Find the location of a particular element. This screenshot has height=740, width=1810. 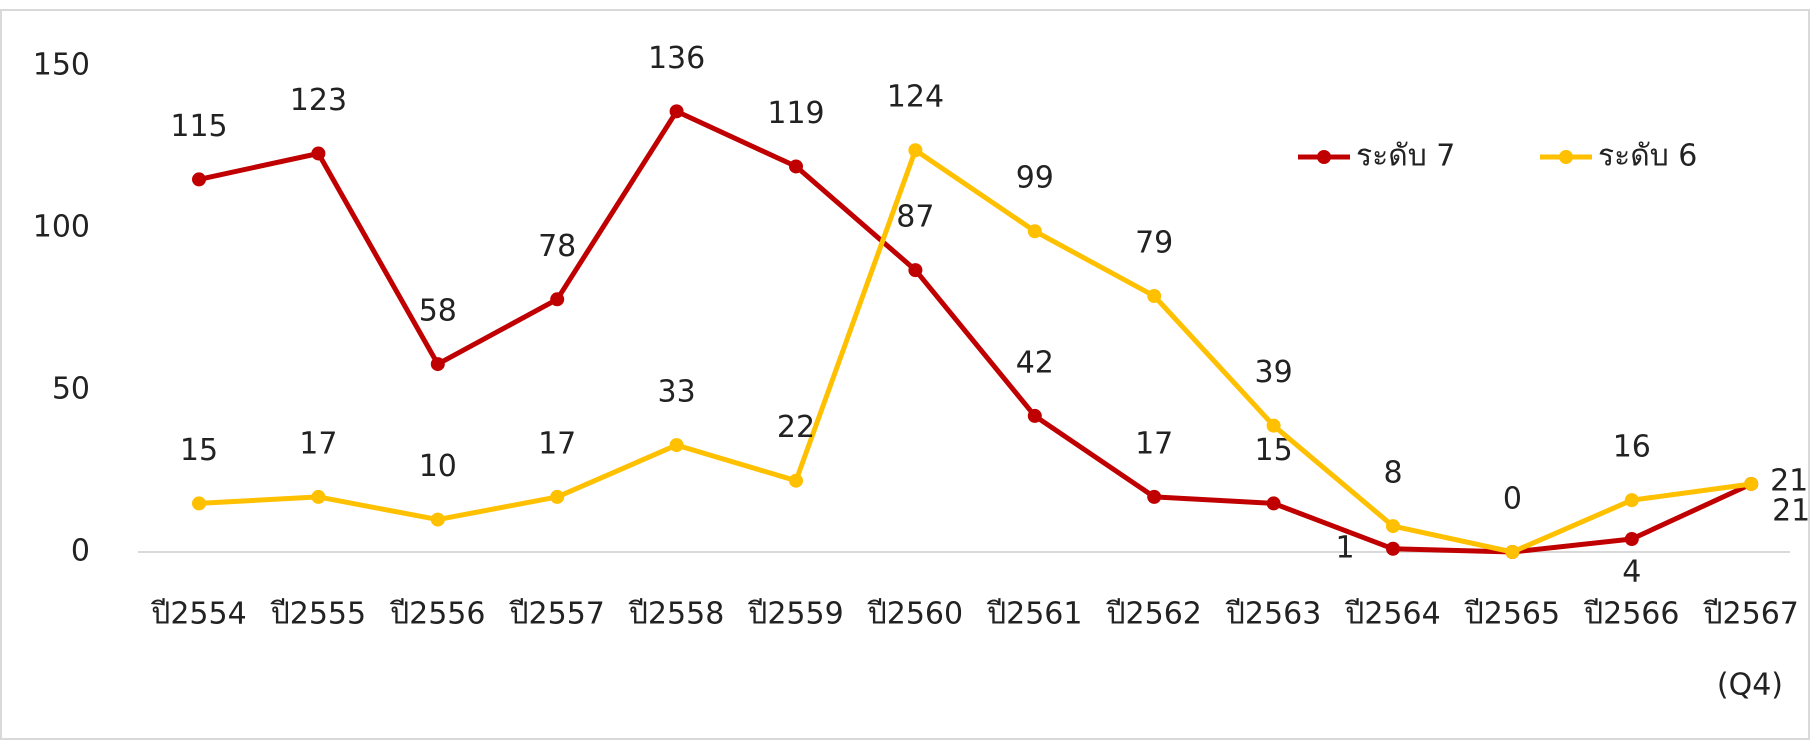

data-label: 4 is located at coordinates (1631, 572).